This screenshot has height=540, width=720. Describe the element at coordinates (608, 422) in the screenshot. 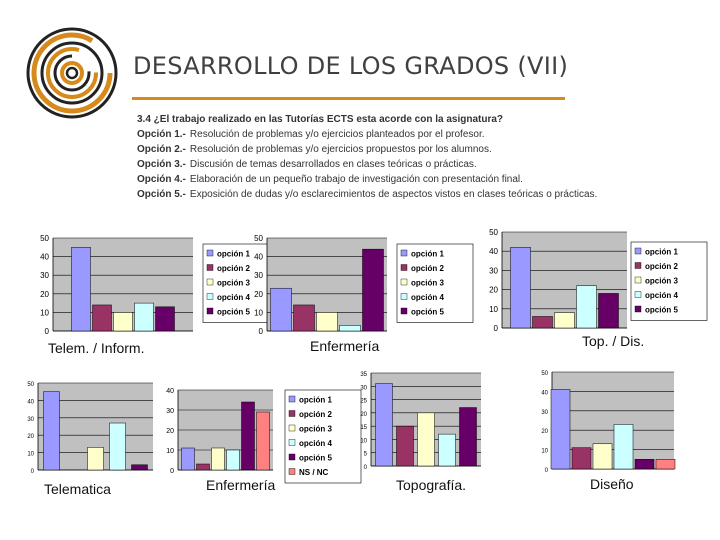

I see `chart-diseno: 0 10 20 30 40 50` at that location.